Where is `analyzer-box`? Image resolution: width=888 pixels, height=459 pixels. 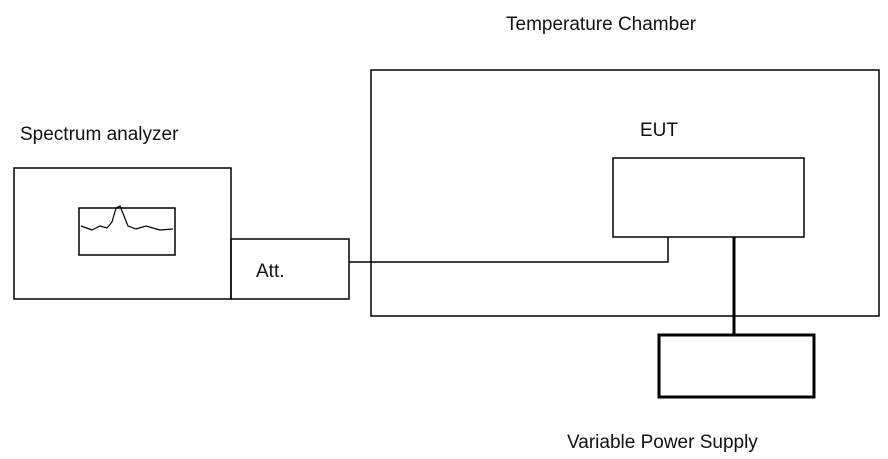 analyzer-box is located at coordinates (122, 233).